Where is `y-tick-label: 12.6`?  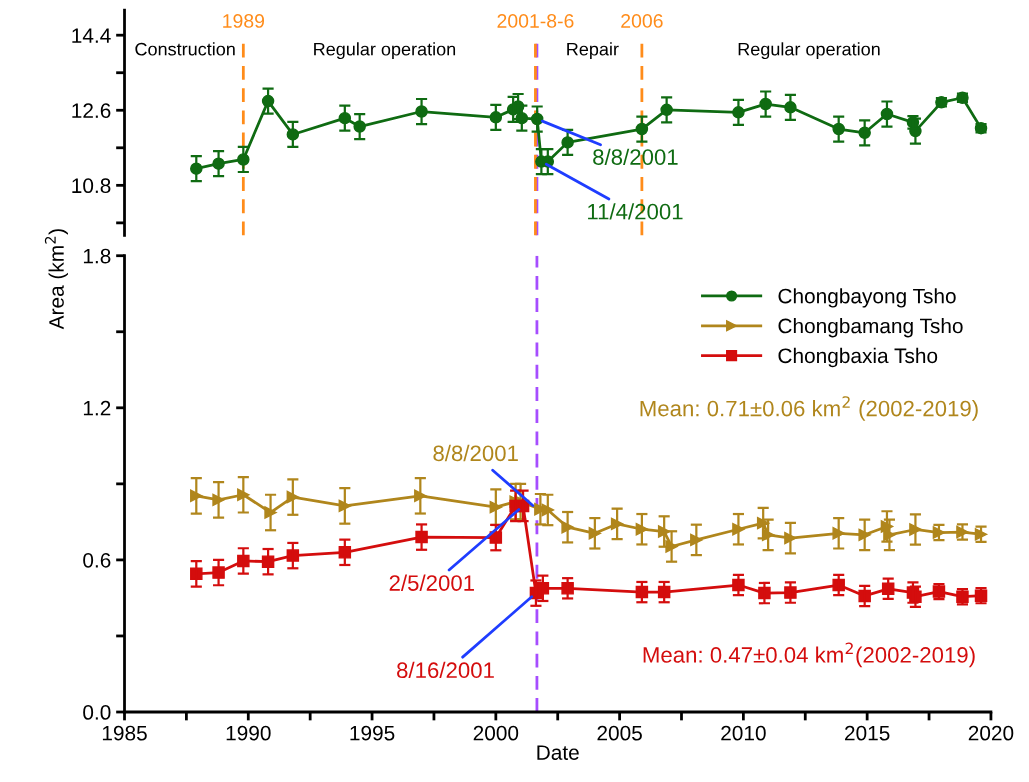 y-tick-label: 12.6 is located at coordinates (91, 111).